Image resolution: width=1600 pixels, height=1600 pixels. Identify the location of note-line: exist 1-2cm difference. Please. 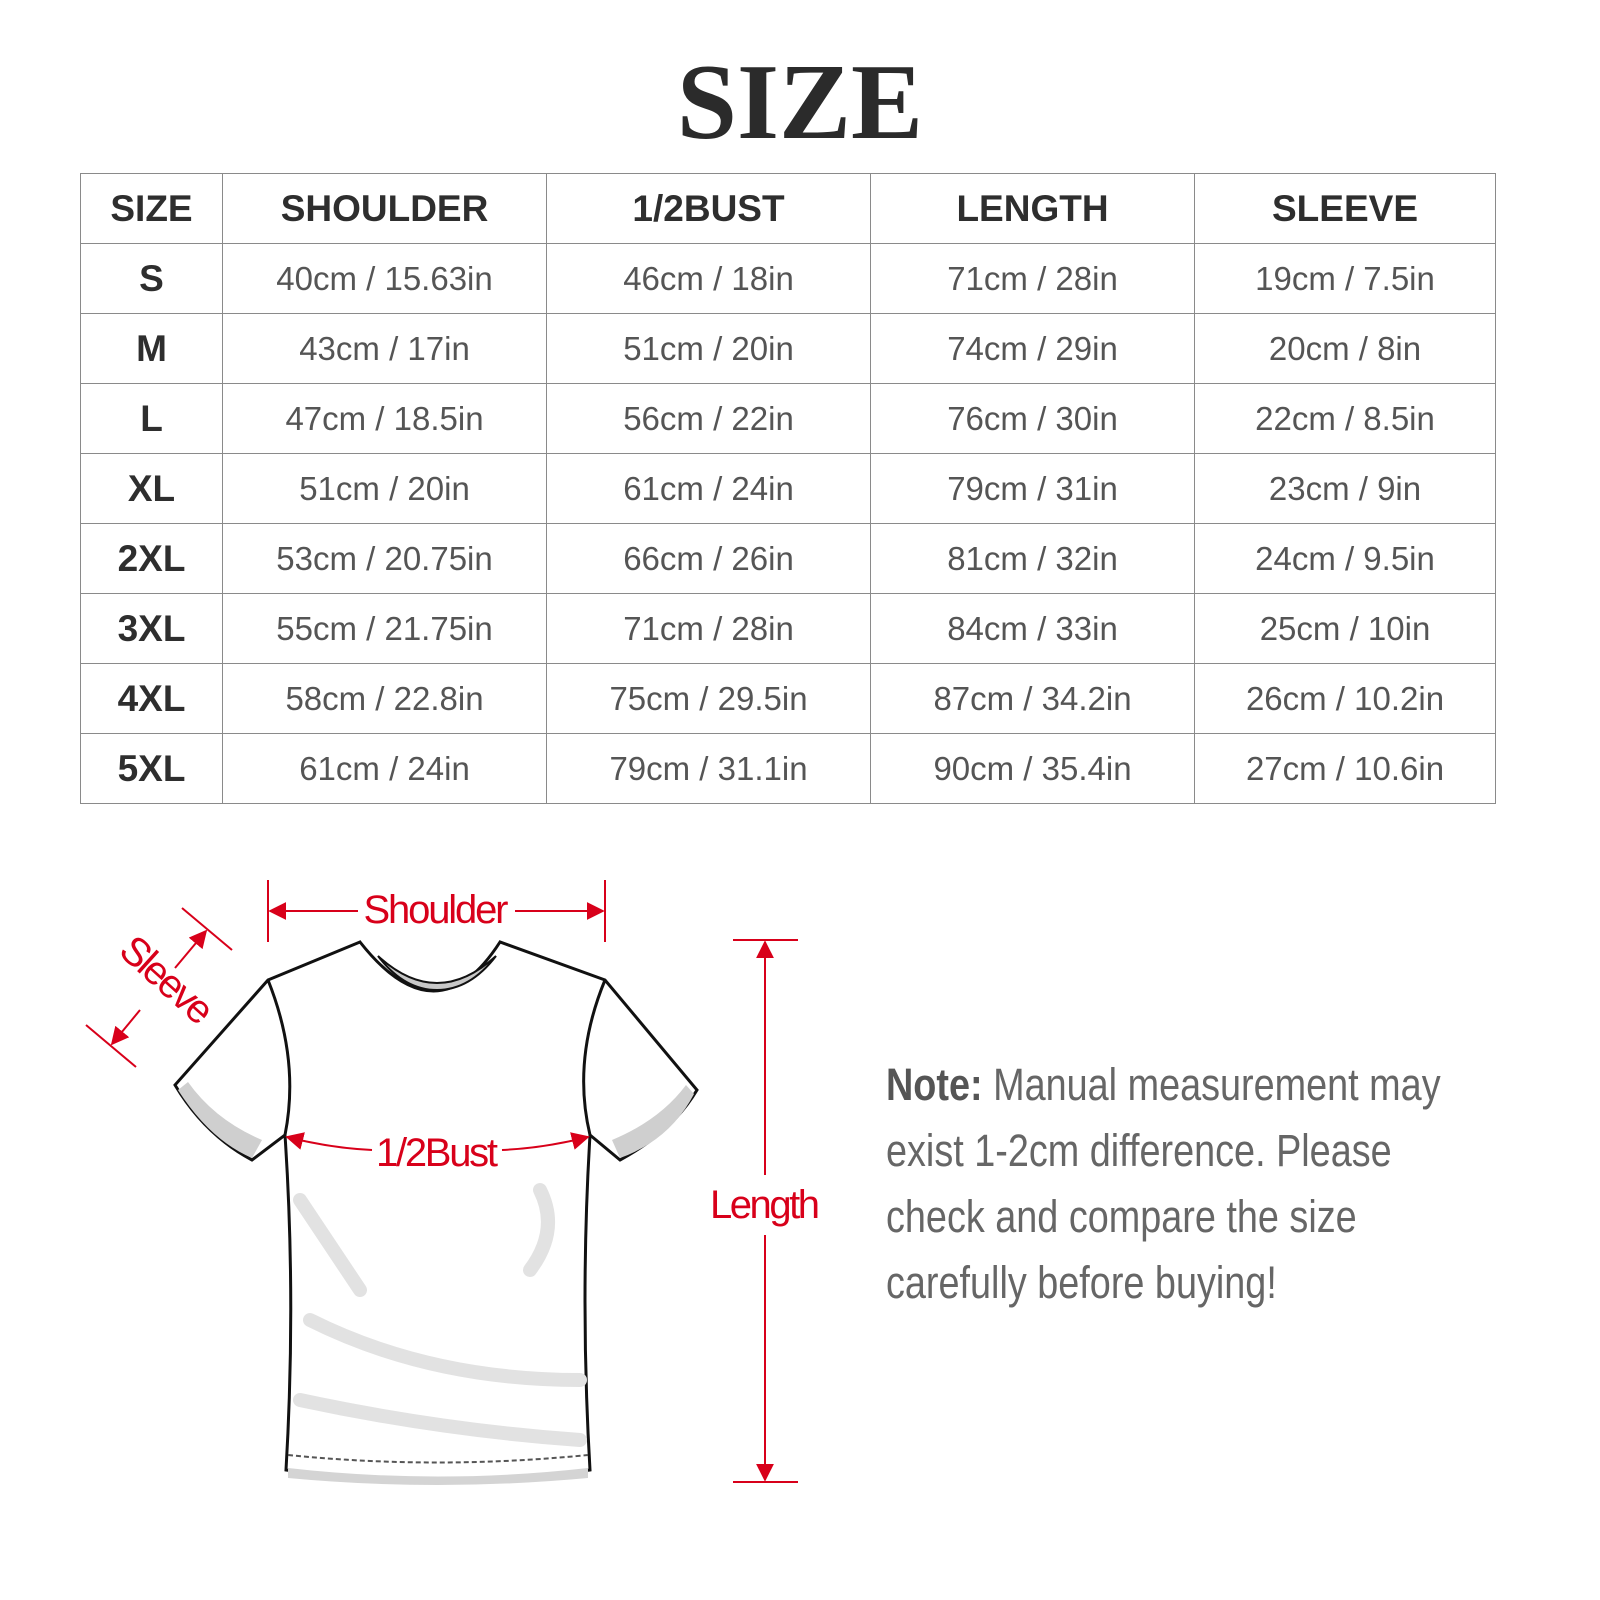
(1139, 1150).